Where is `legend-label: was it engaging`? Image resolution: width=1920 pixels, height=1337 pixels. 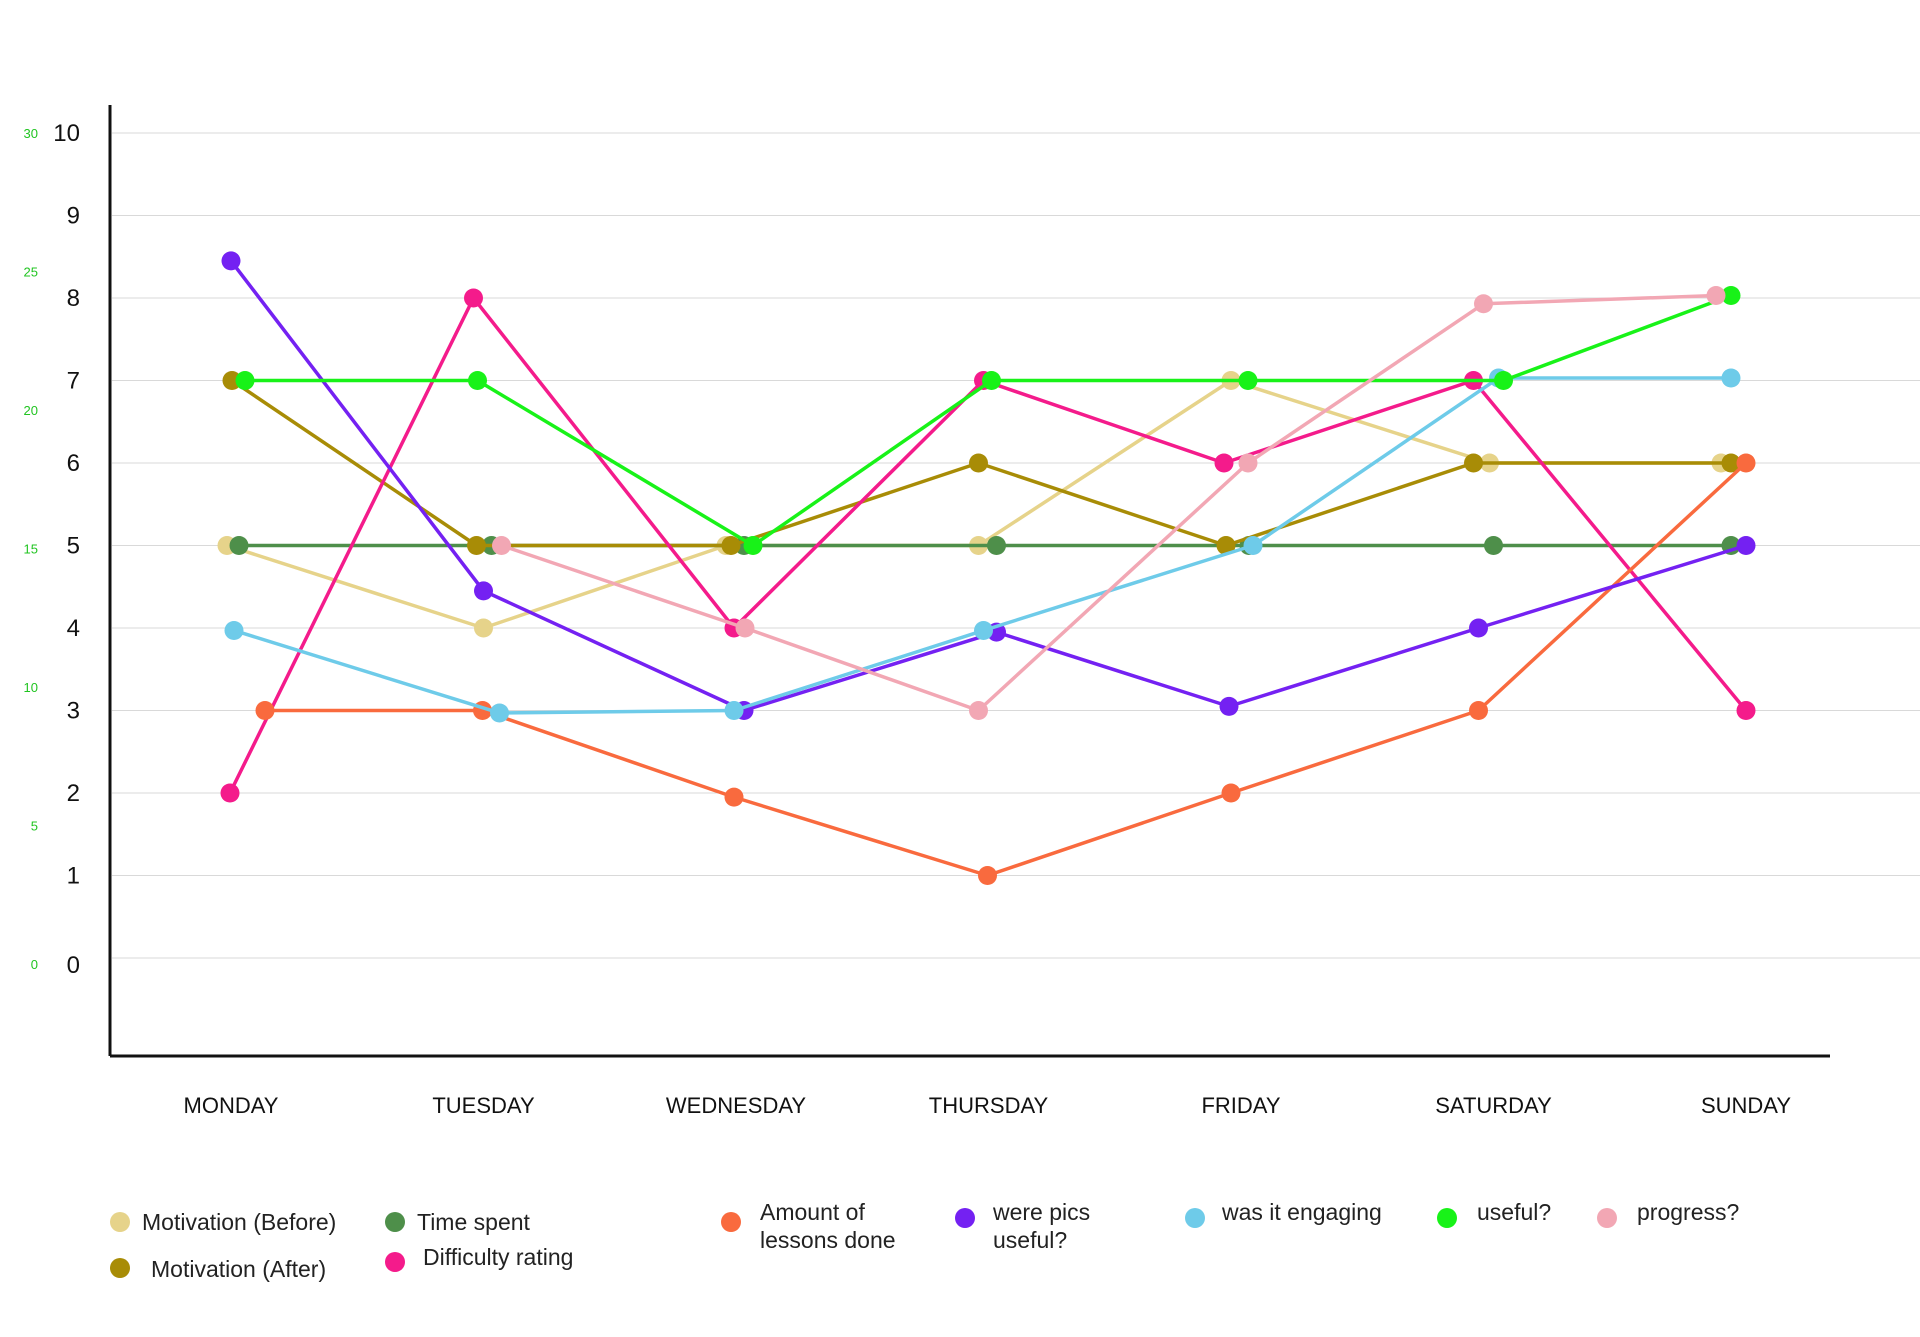
legend-label: was it engaging is located at coordinates (1301, 1212).